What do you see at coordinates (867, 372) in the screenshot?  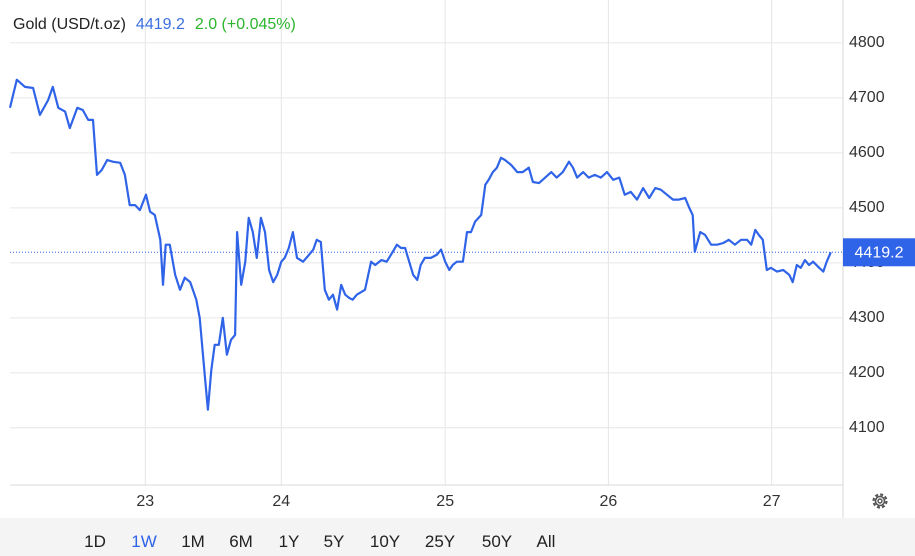 I see `y-tick-label: 4200` at bounding box center [867, 372].